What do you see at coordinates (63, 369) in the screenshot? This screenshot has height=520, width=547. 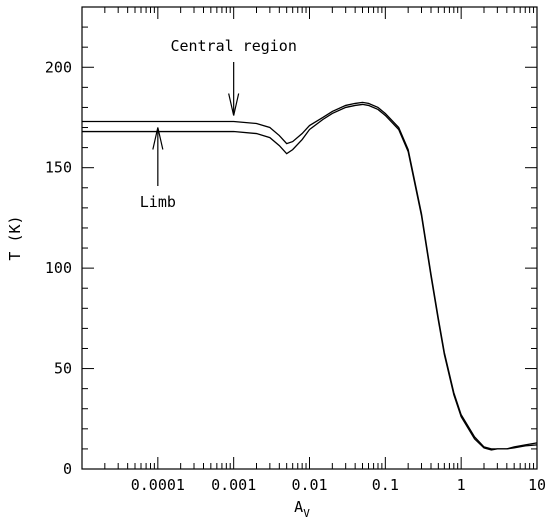 I see `y-tick-label: 50` at bounding box center [63, 369].